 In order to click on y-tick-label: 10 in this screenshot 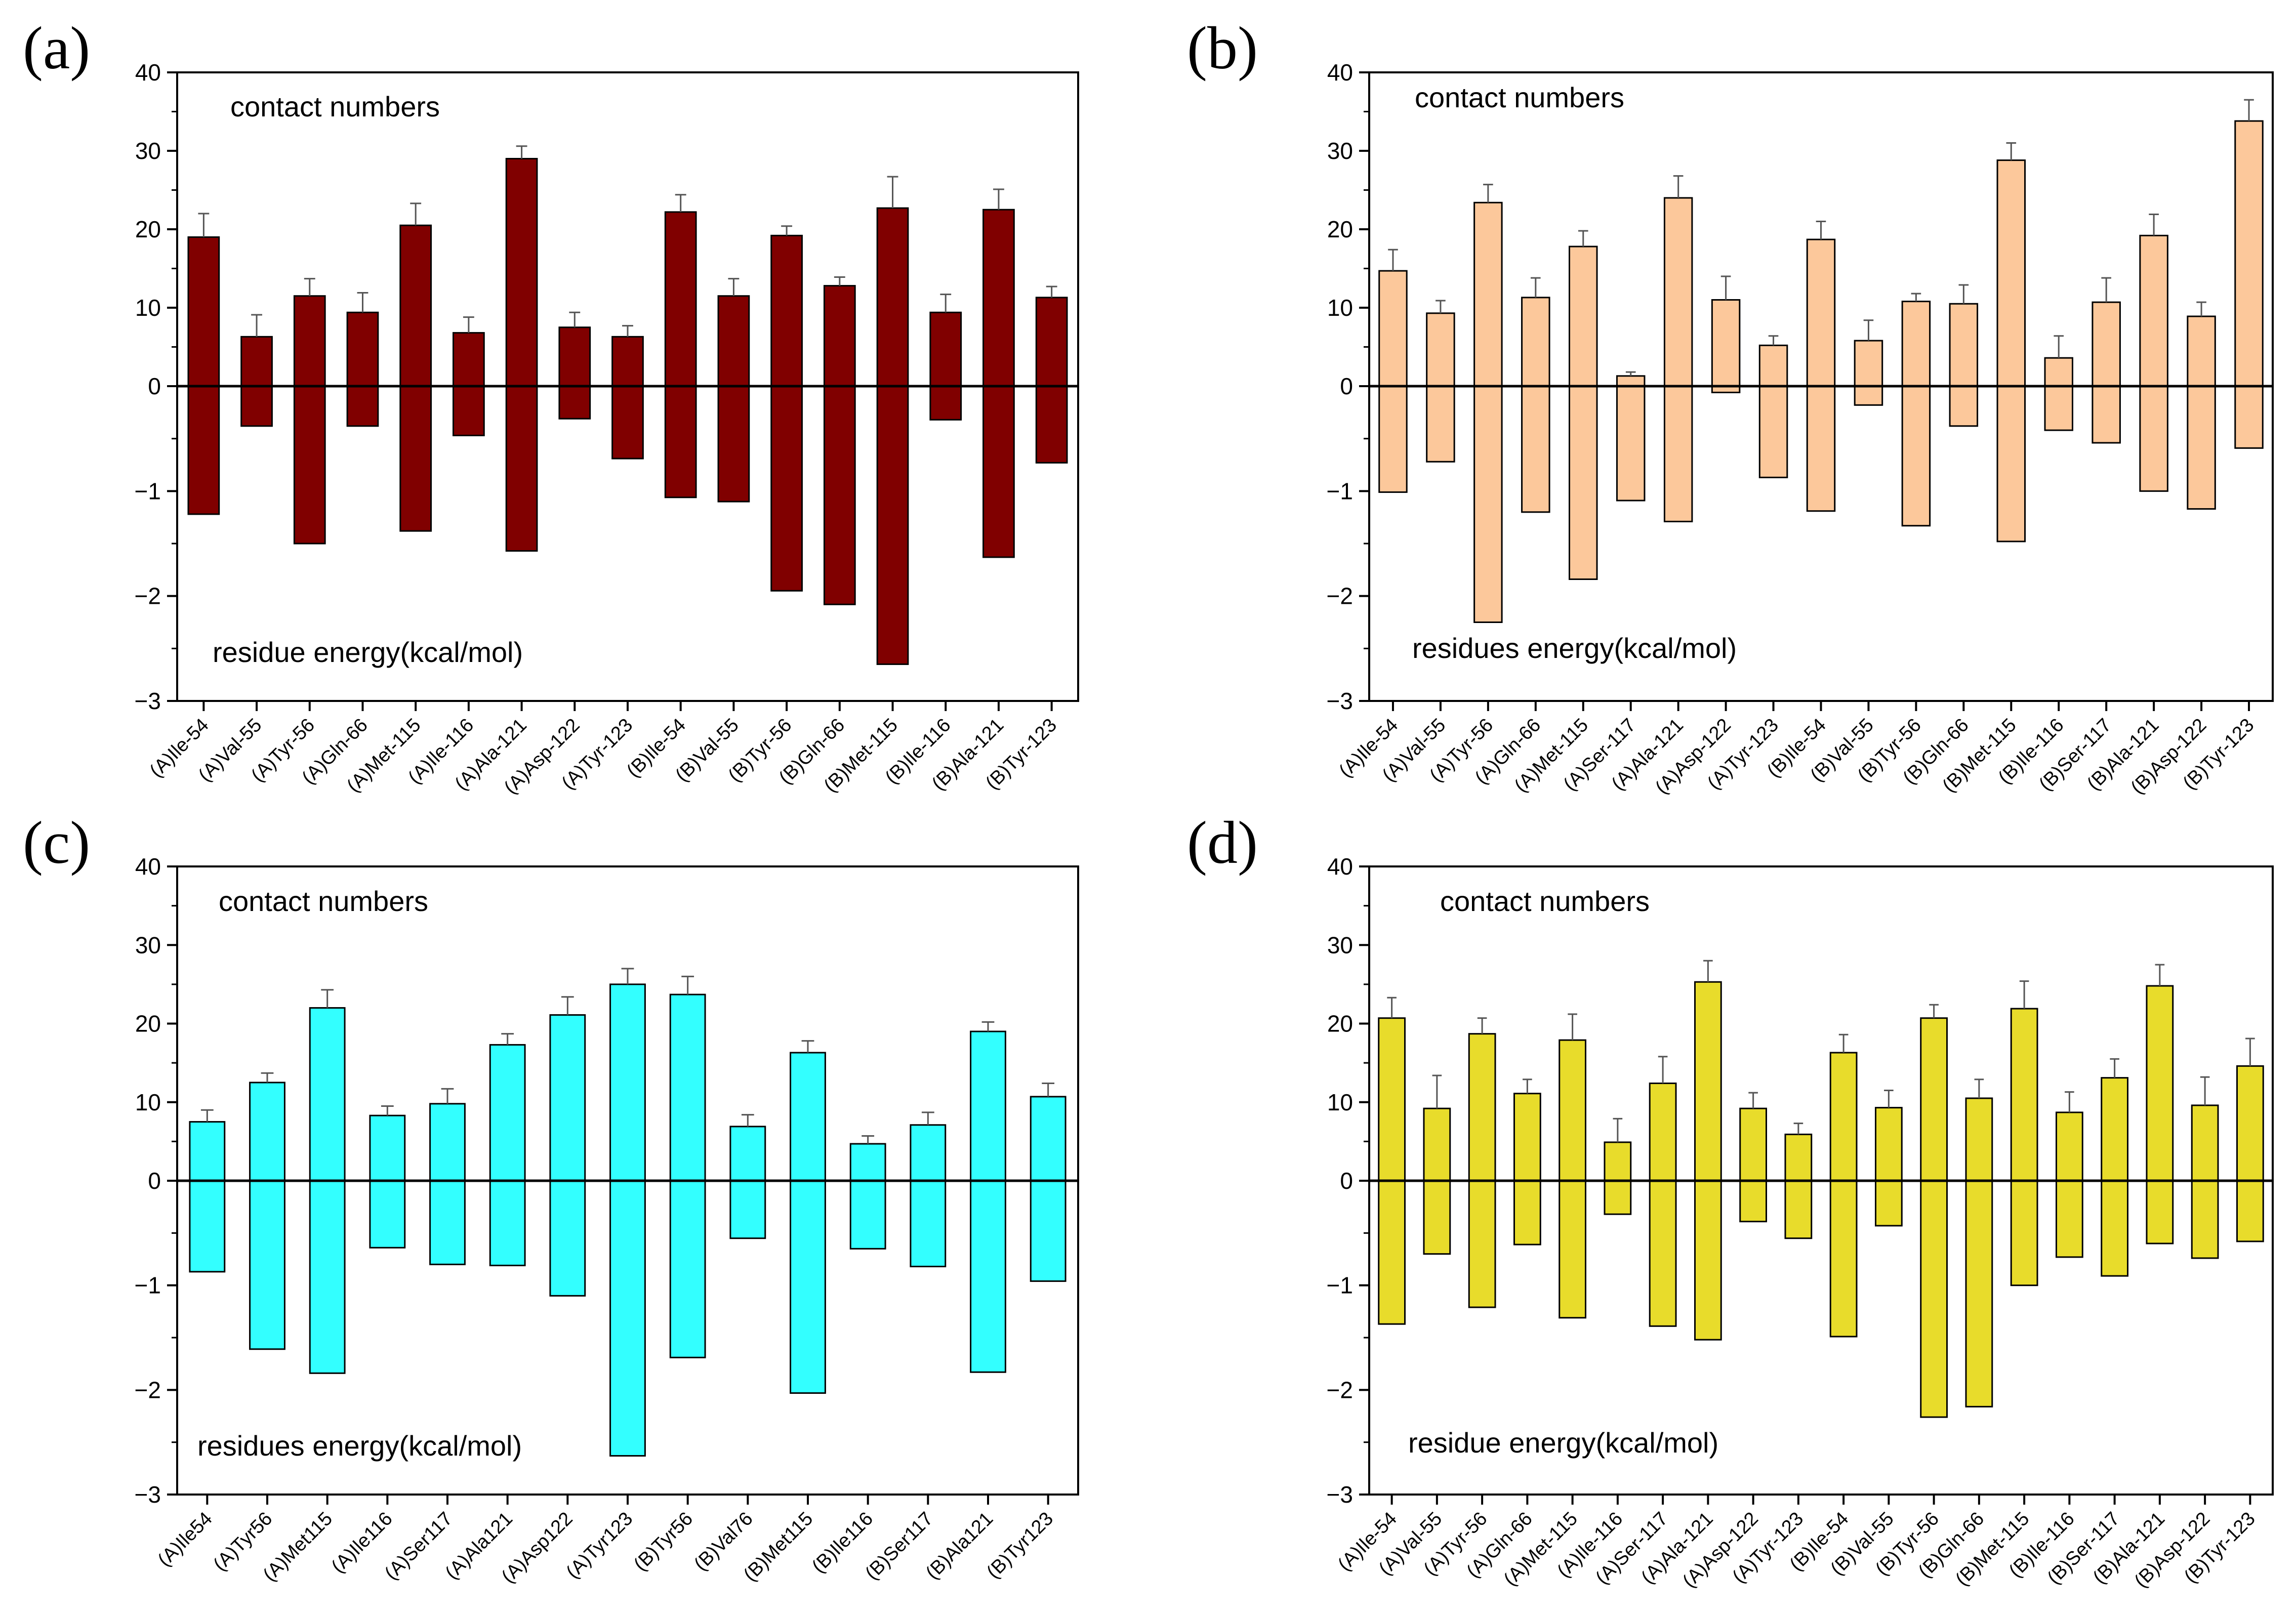, I will do `click(148, 308)`.